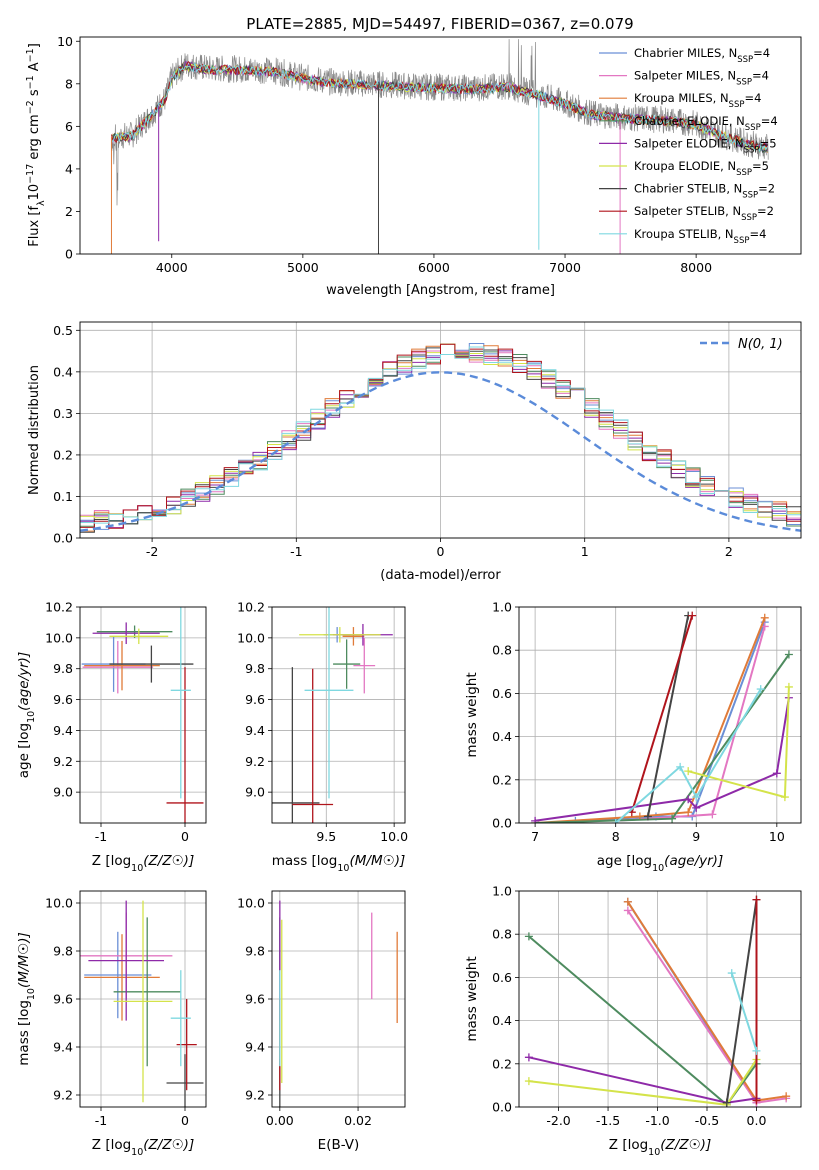 The height and width of the screenshot is (1170, 819). Describe the element at coordinates (707, 1120) in the screenshot. I see `x-tick-label: -0.5` at that location.